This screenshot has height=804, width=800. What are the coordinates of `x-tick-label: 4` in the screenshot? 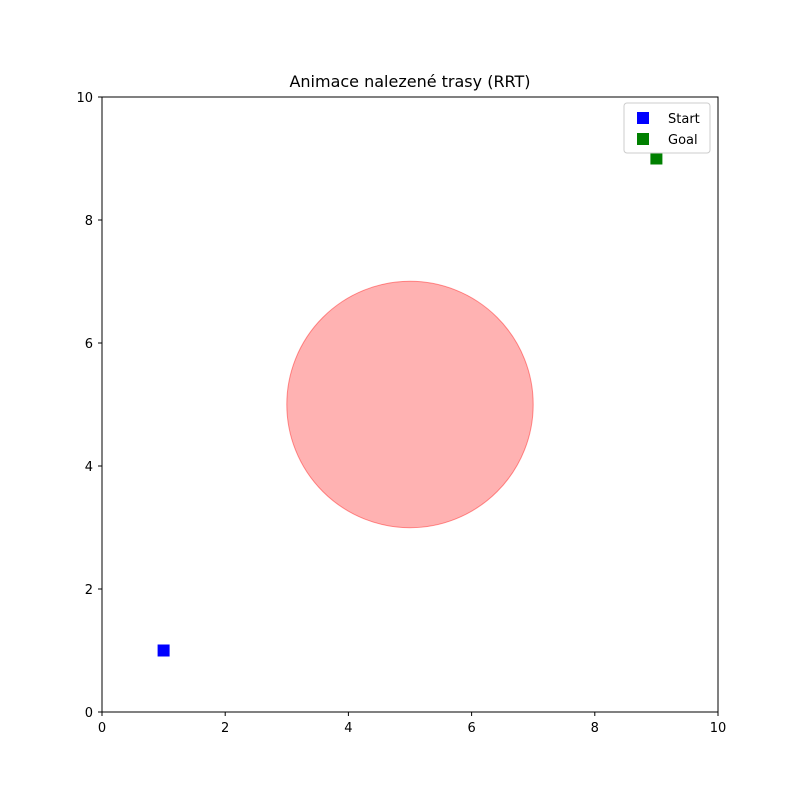 It's located at (348, 728).